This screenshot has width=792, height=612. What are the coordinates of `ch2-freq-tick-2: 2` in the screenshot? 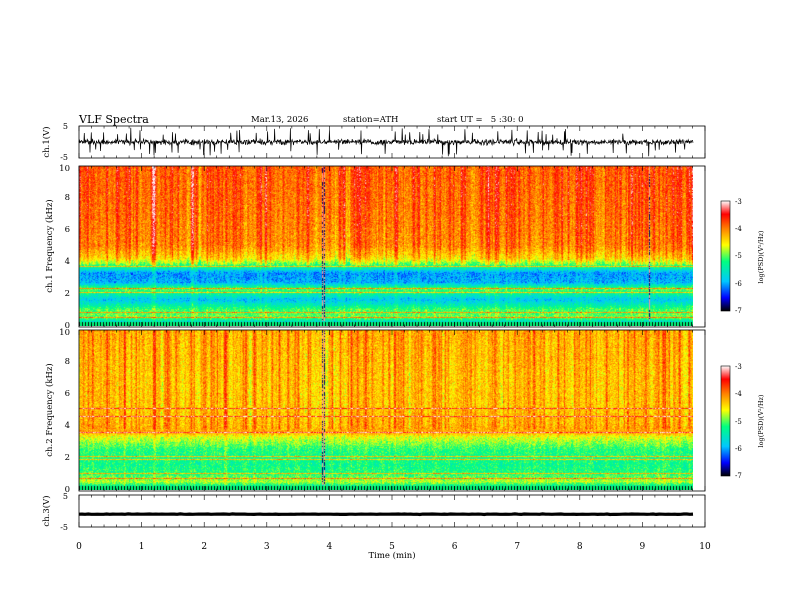 It's located at (67, 458).